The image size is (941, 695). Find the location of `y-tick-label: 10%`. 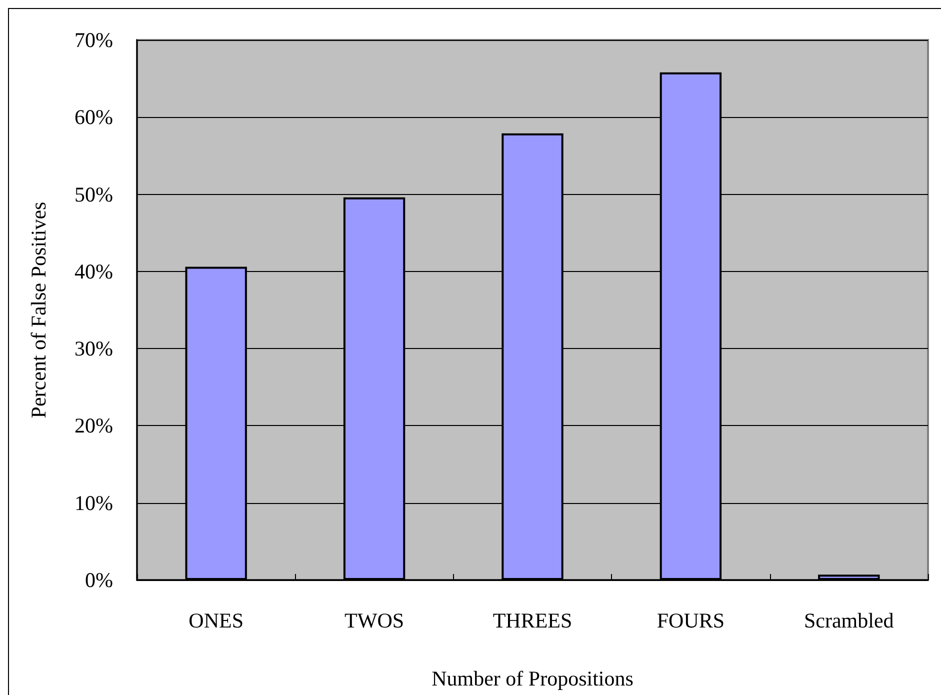

y-tick-label: 10% is located at coordinates (93, 502).